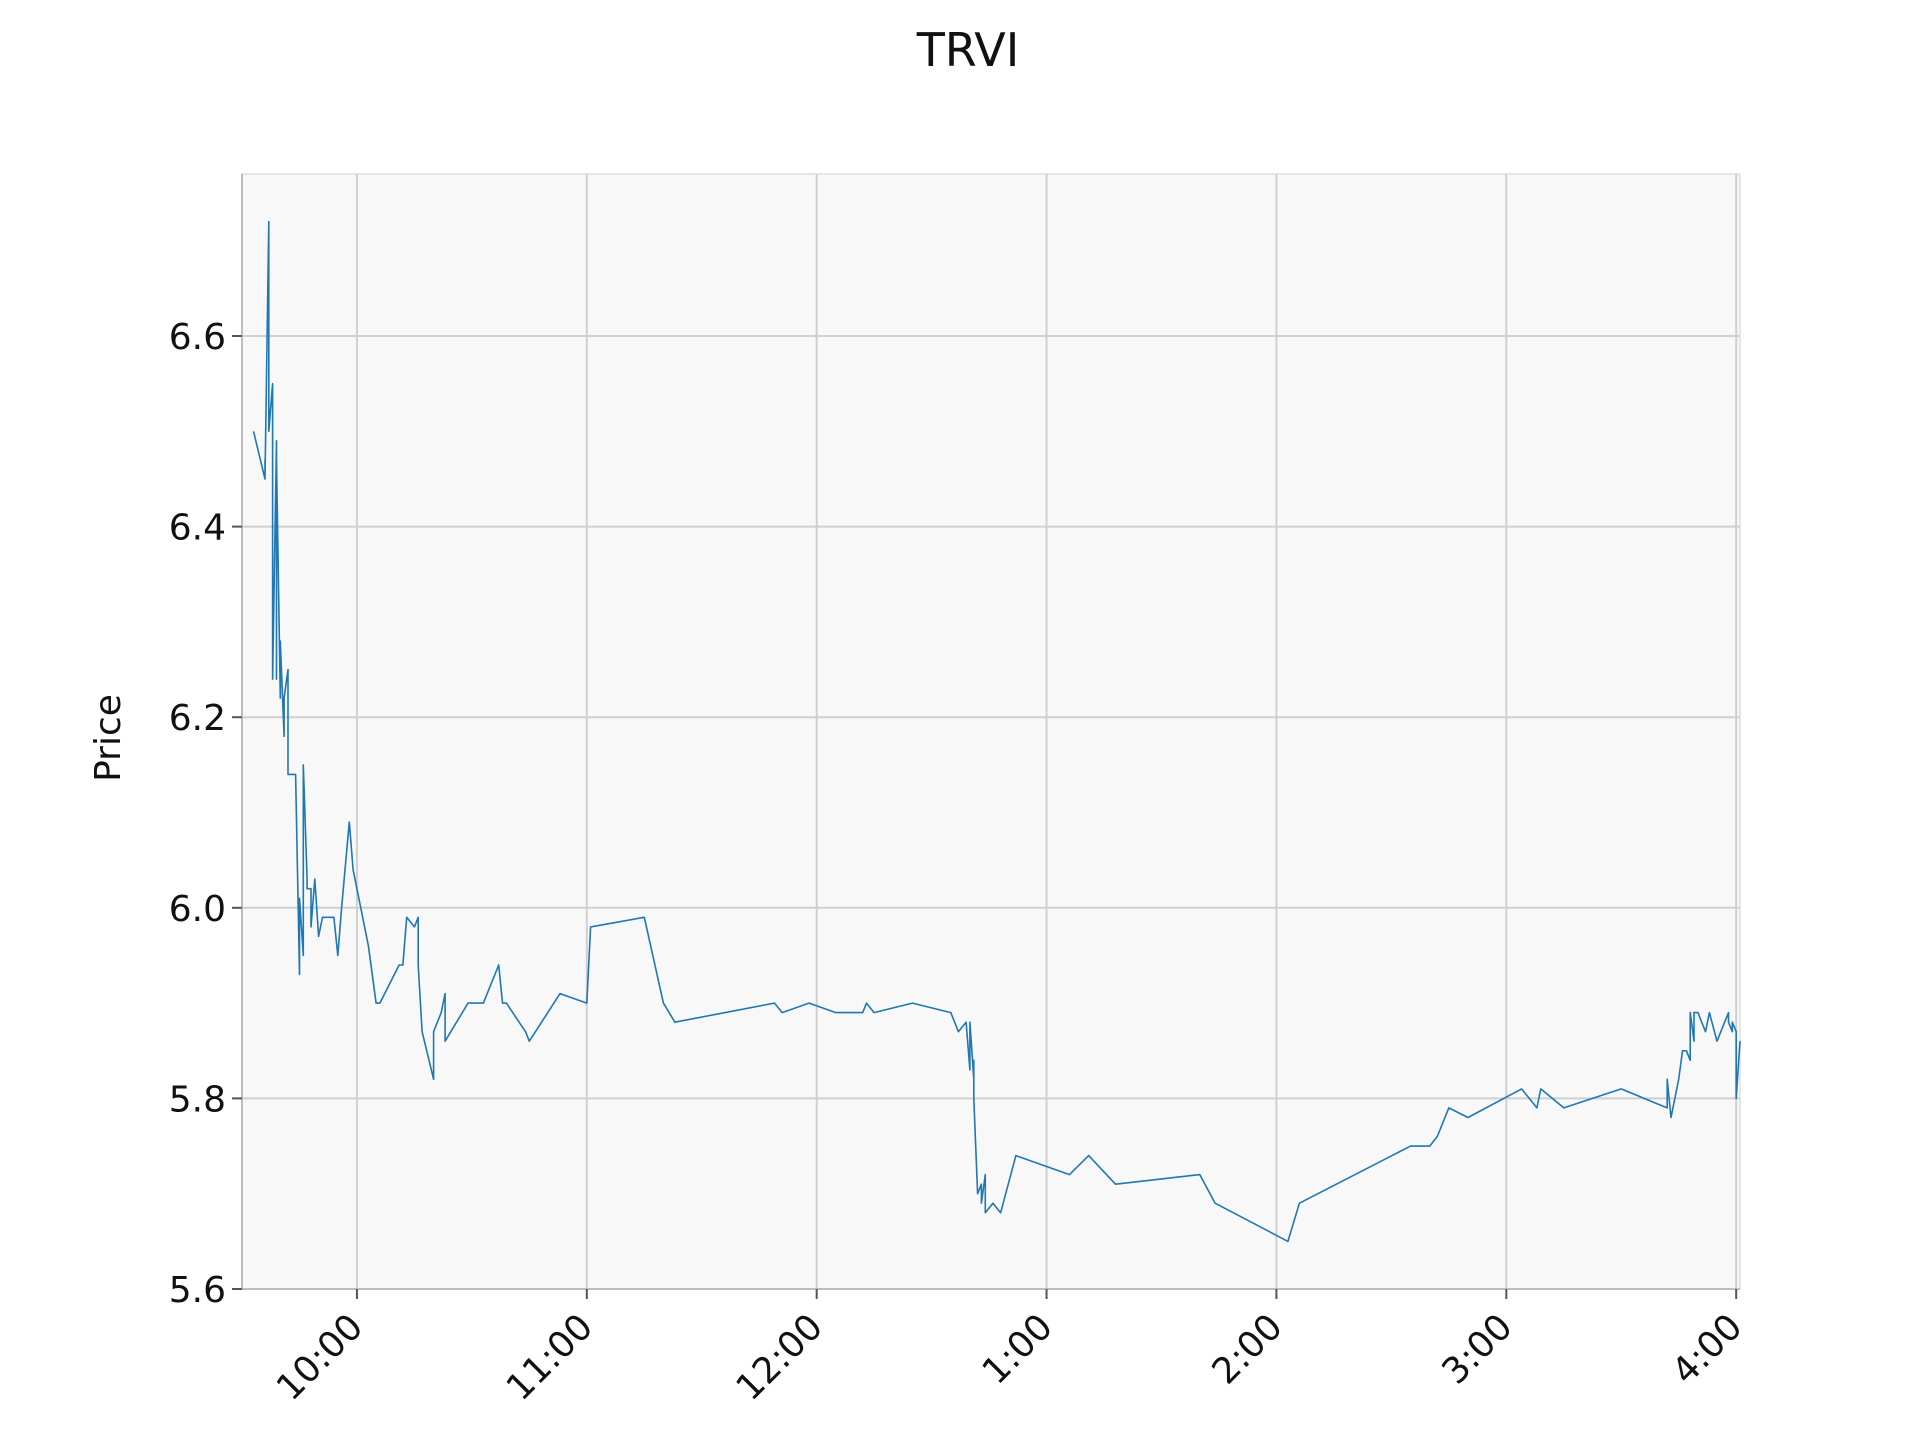 This screenshot has height=1440, width=1920. What do you see at coordinates (197, 909) in the screenshot?
I see `y-tick-label: 6.0` at bounding box center [197, 909].